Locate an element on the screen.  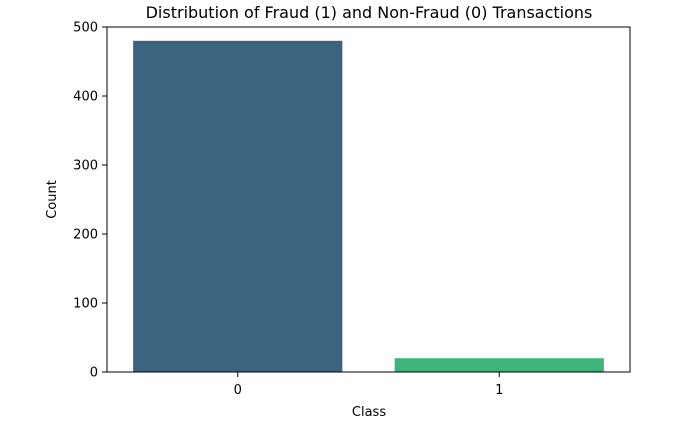
x-axis-label: Class is located at coordinates (369, 412).